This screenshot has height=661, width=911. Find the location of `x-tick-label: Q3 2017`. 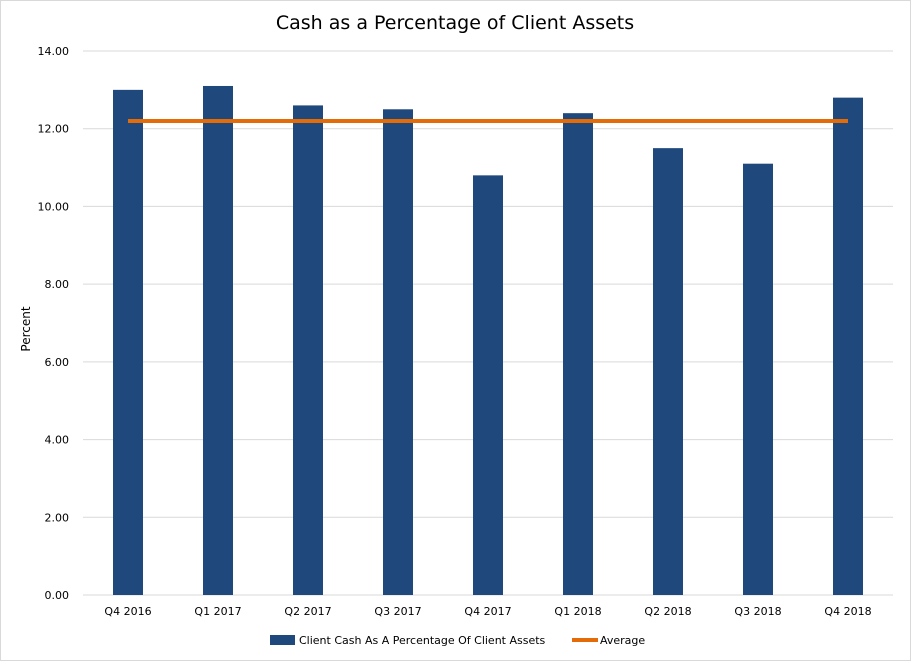

x-tick-label: Q3 2017 is located at coordinates (397, 611).